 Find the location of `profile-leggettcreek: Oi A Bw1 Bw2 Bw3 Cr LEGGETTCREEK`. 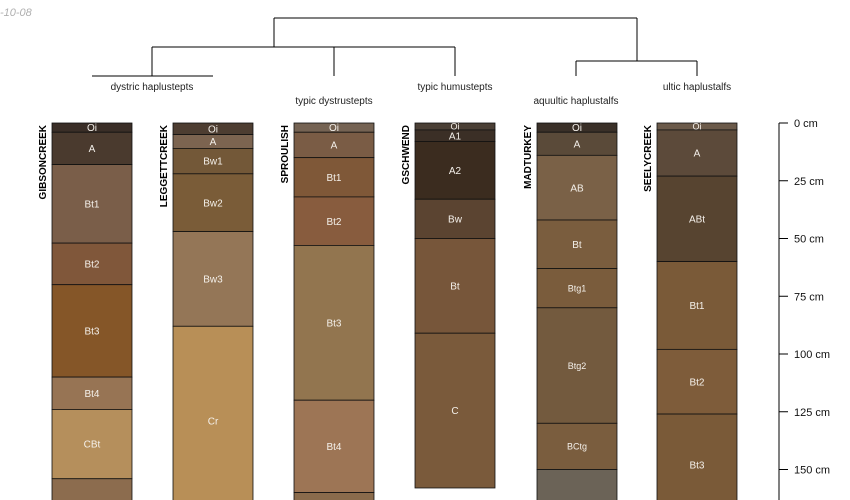

profile-leggettcreek: Oi A Bw1 Bw2 Bw3 Cr LEGGETTCREEK is located at coordinates (206, 311).